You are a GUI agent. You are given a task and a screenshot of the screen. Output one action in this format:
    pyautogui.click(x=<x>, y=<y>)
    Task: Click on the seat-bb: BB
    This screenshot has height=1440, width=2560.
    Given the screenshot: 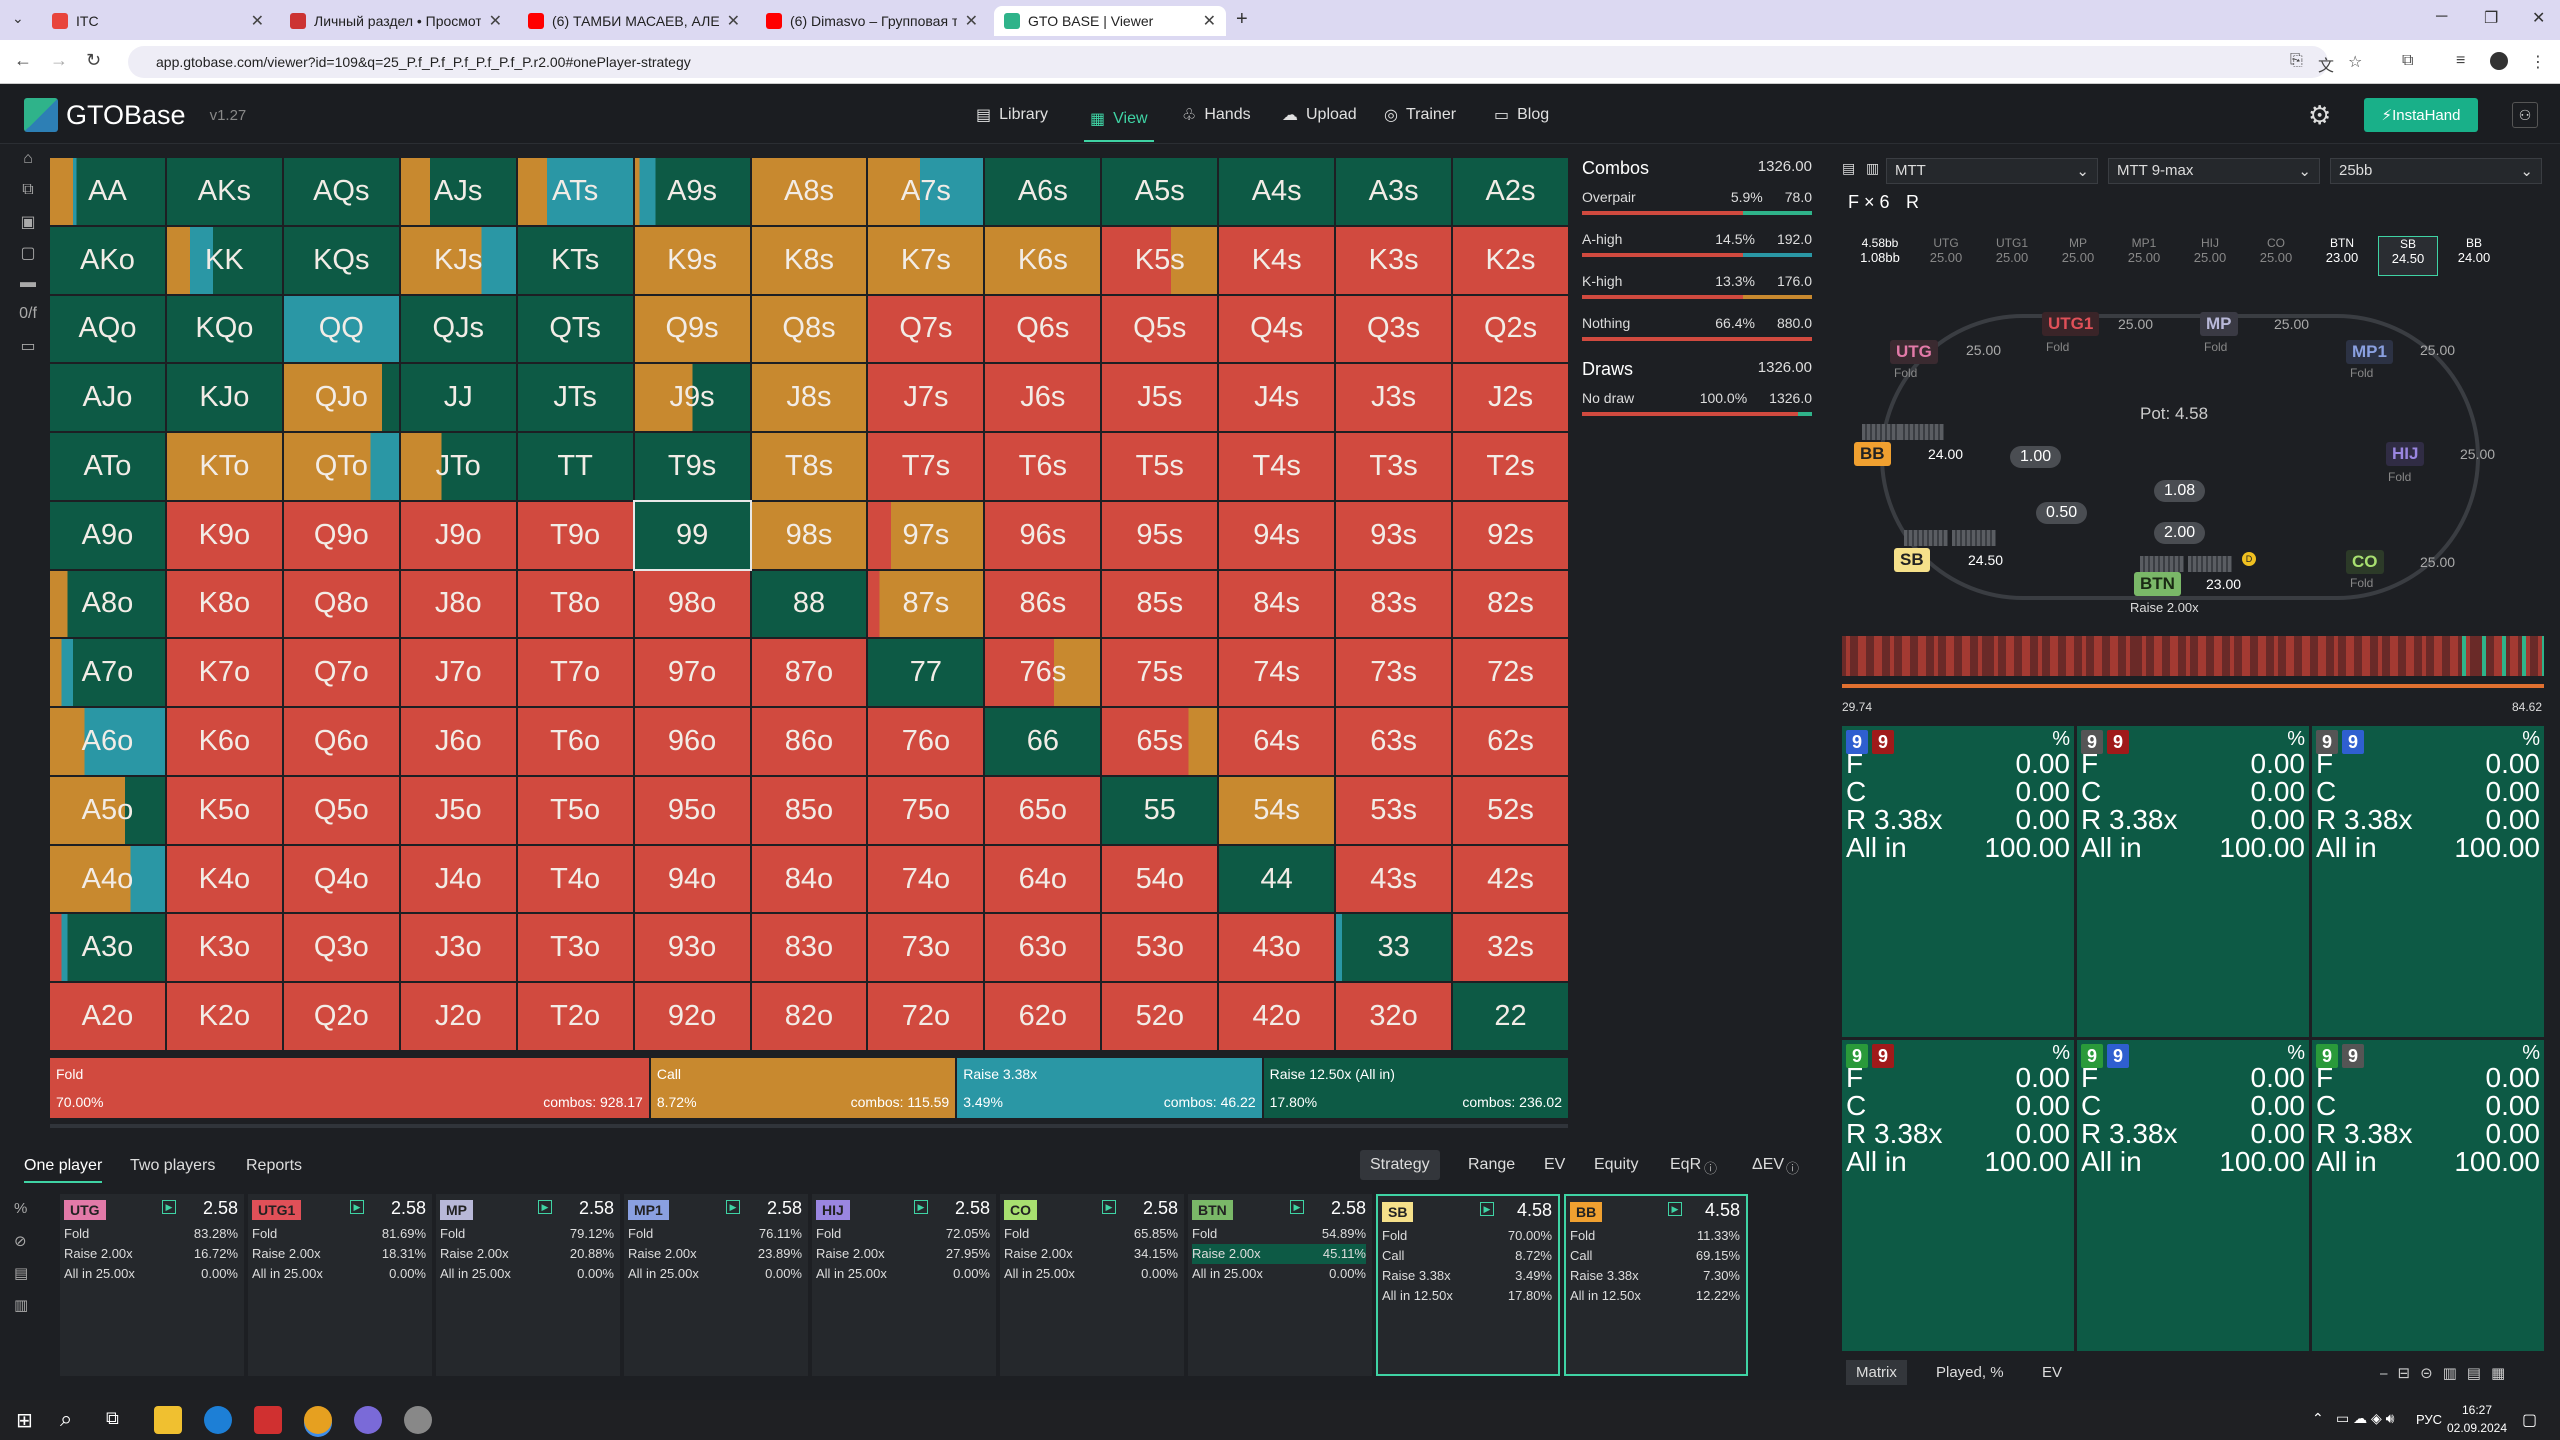 What is the action you would take?
    pyautogui.click(x=1872, y=454)
    